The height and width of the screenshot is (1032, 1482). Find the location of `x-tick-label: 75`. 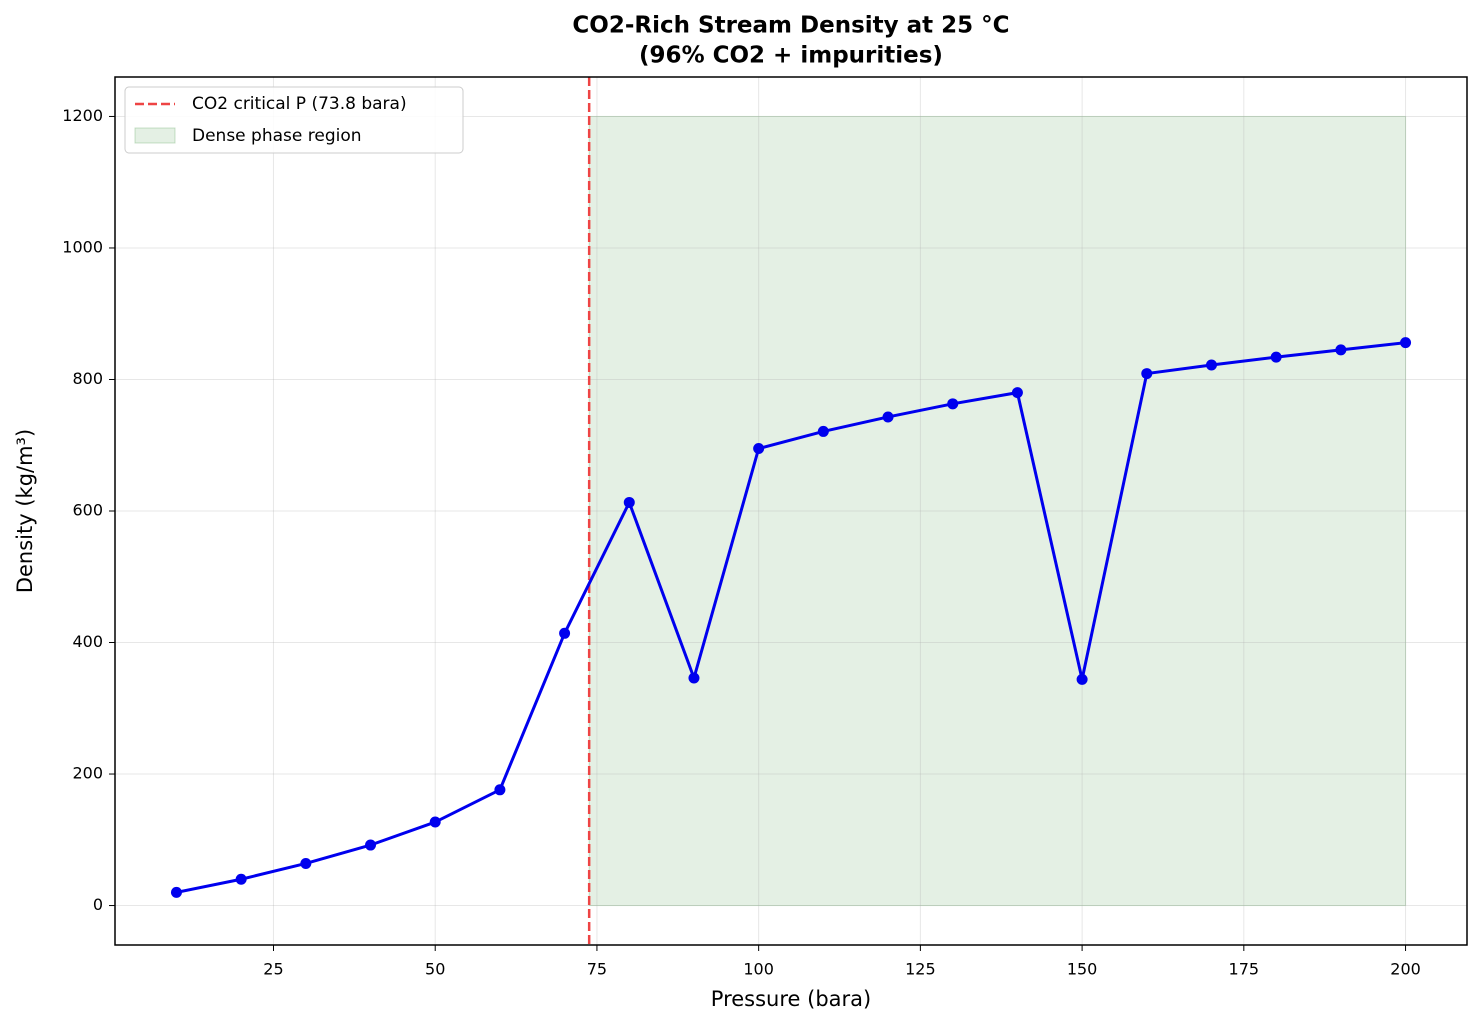

x-tick-label: 75 is located at coordinates (597, 969).